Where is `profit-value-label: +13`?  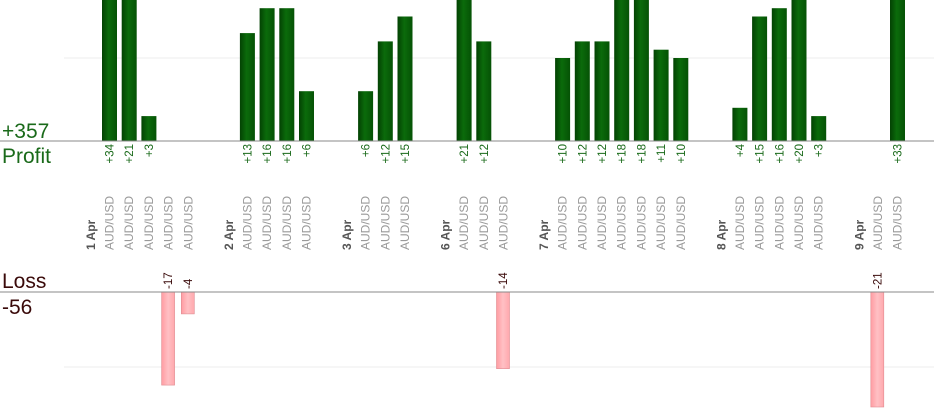
profit-value-label: +13 is located at coordinates (248, 154).